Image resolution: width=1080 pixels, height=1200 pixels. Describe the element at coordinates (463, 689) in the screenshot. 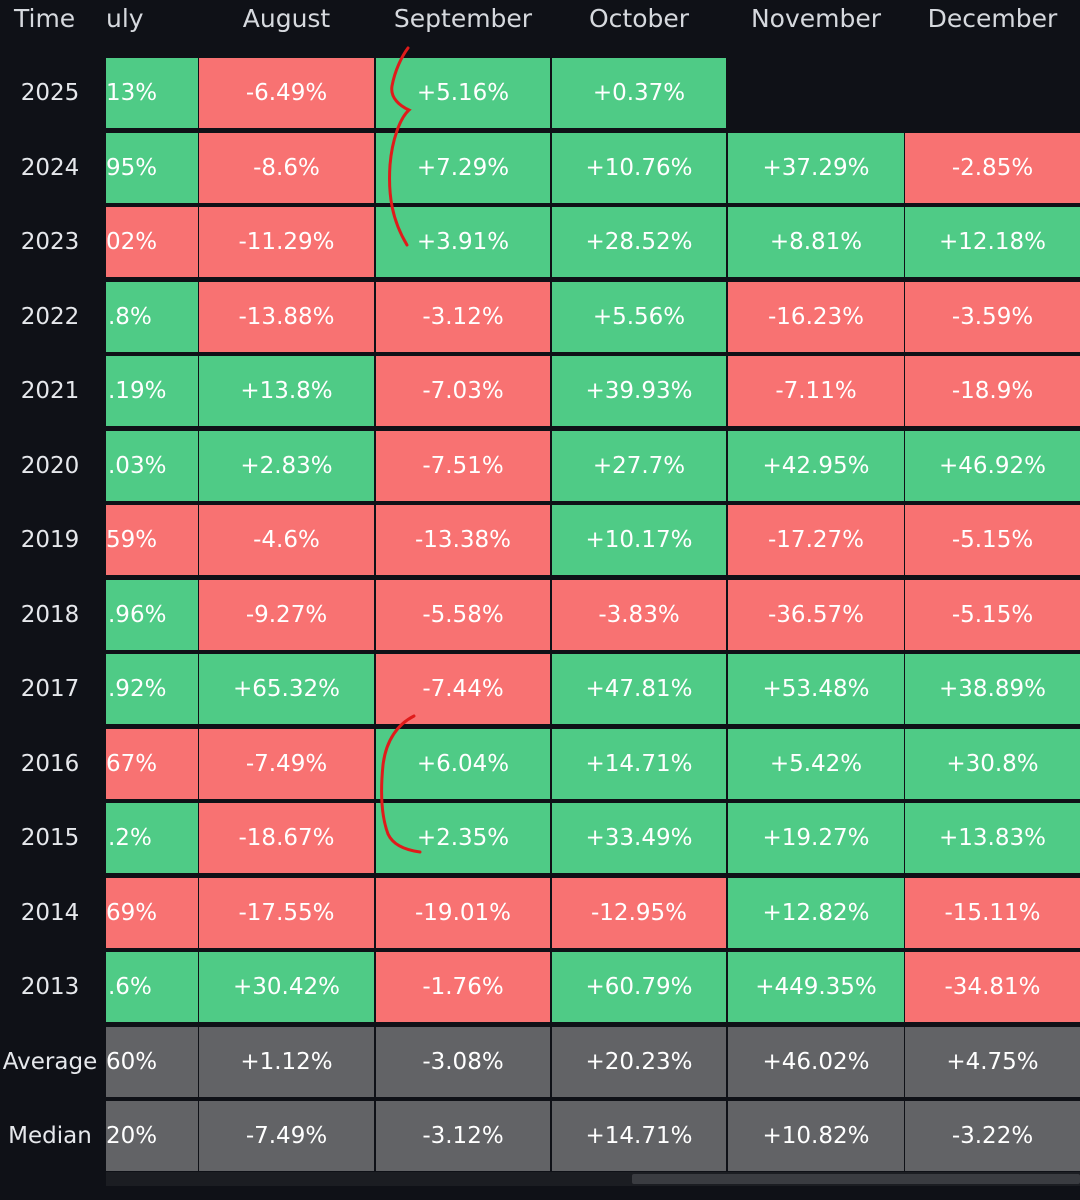

I see `cell-2017-2: -7.44%` at that location.